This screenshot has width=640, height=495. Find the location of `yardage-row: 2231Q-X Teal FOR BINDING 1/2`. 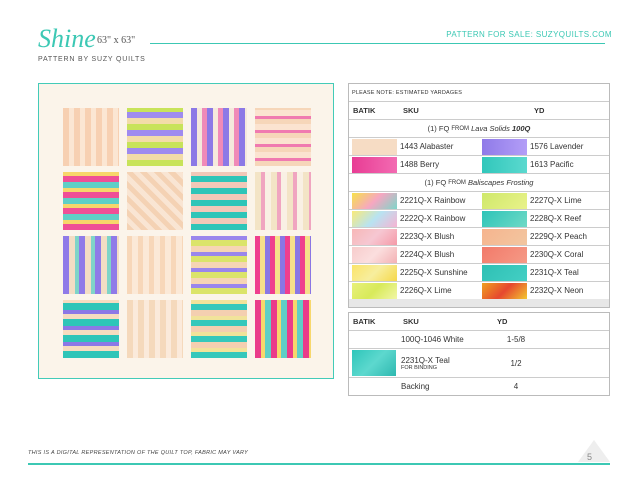

yardage-row: 2231Q-X Teal FOR BINDING 1/2 is located at coordinates (479, 363).